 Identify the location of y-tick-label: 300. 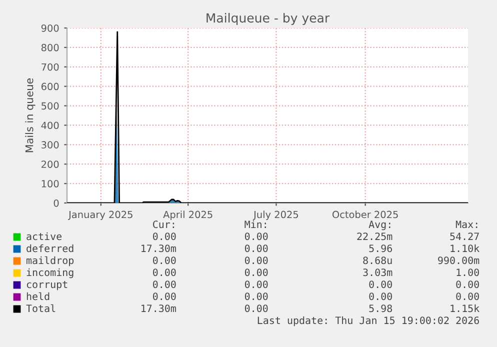
(50, 144).